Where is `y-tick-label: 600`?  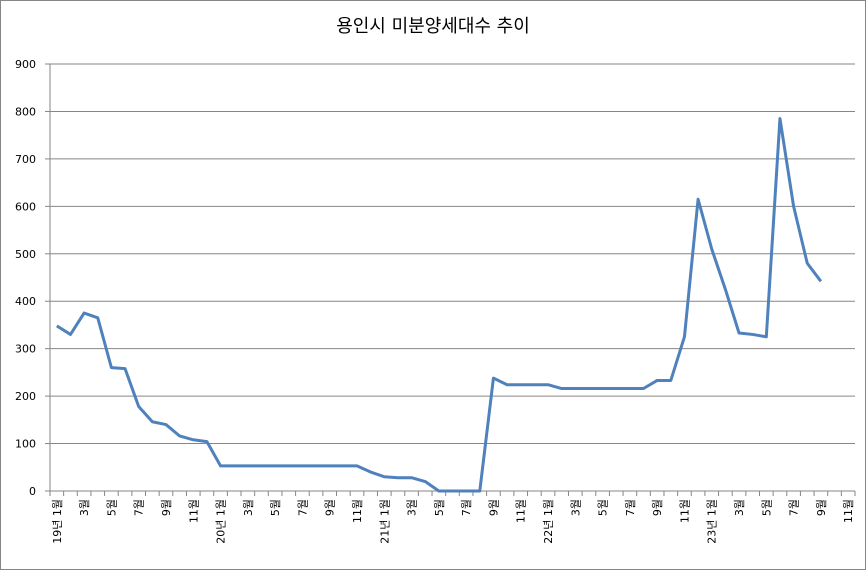 y-tick-label: 600 is located at coordinates (25, 206).